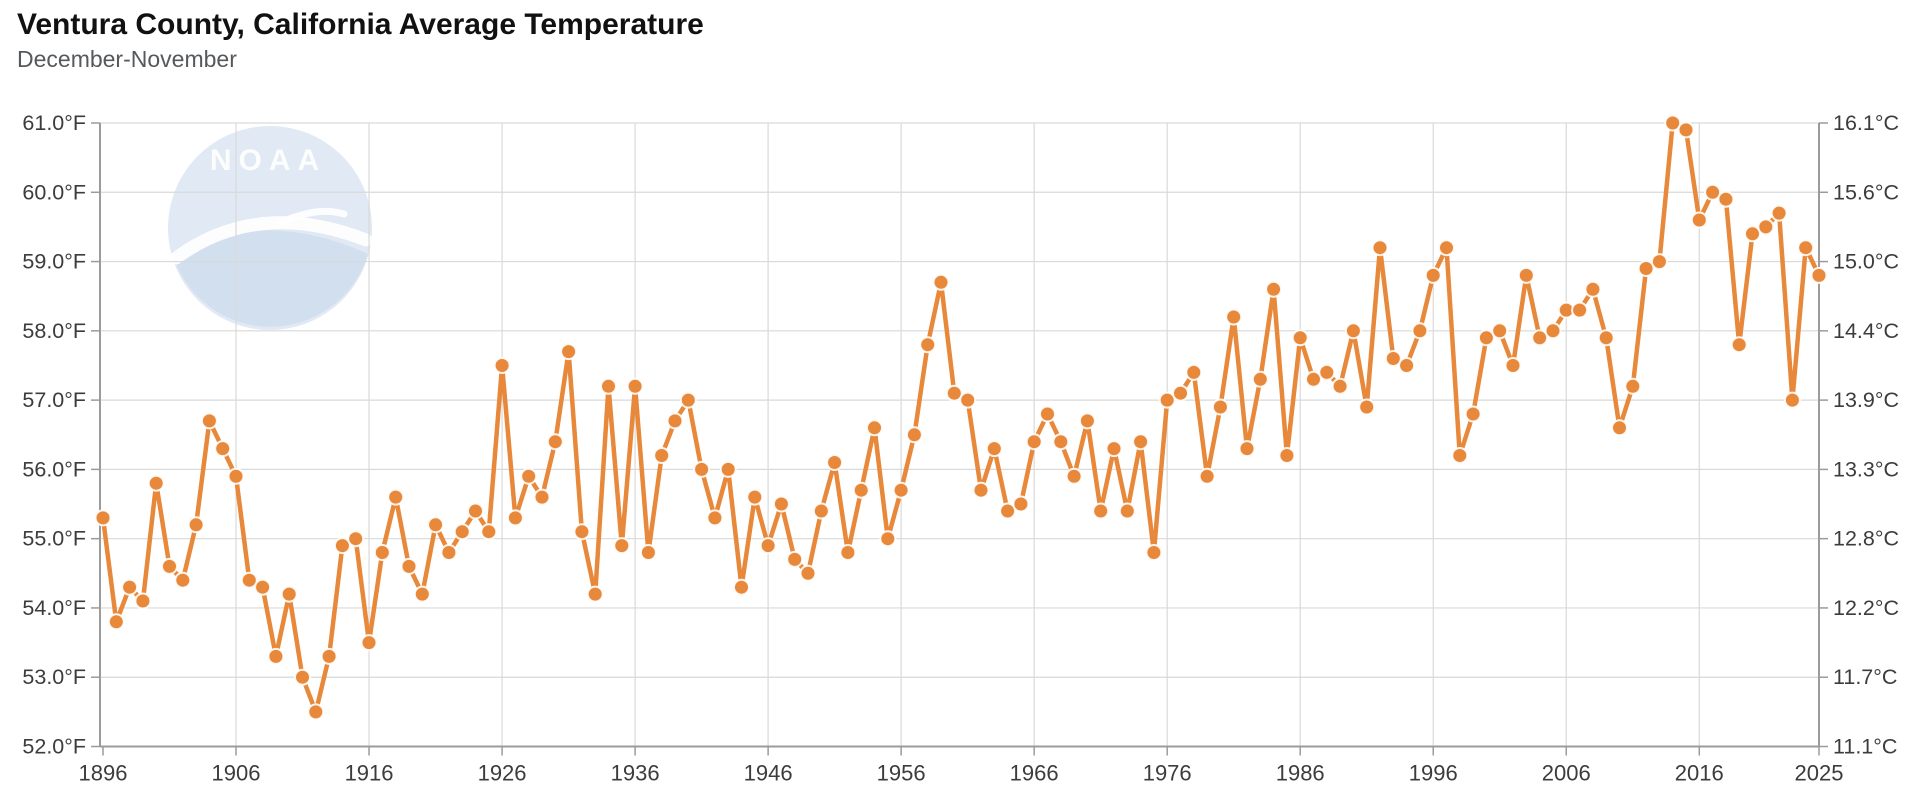  What do you see at coordinates (1752, 234) in the screenshot?
I see `data-point-2020` at bounding box center [1752, 234].